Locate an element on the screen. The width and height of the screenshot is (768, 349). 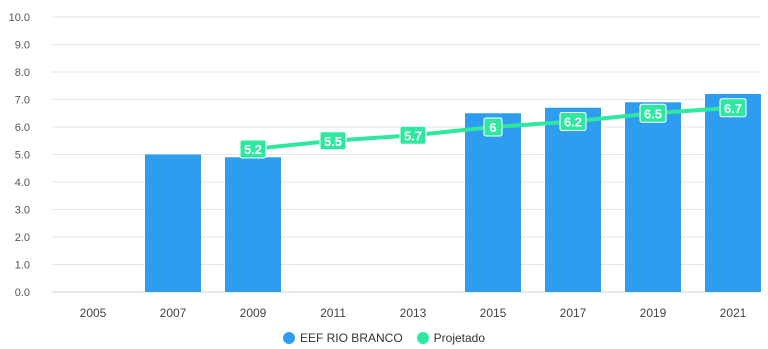
y-tick-label: 6.0 is located at coordinates (22, 128).